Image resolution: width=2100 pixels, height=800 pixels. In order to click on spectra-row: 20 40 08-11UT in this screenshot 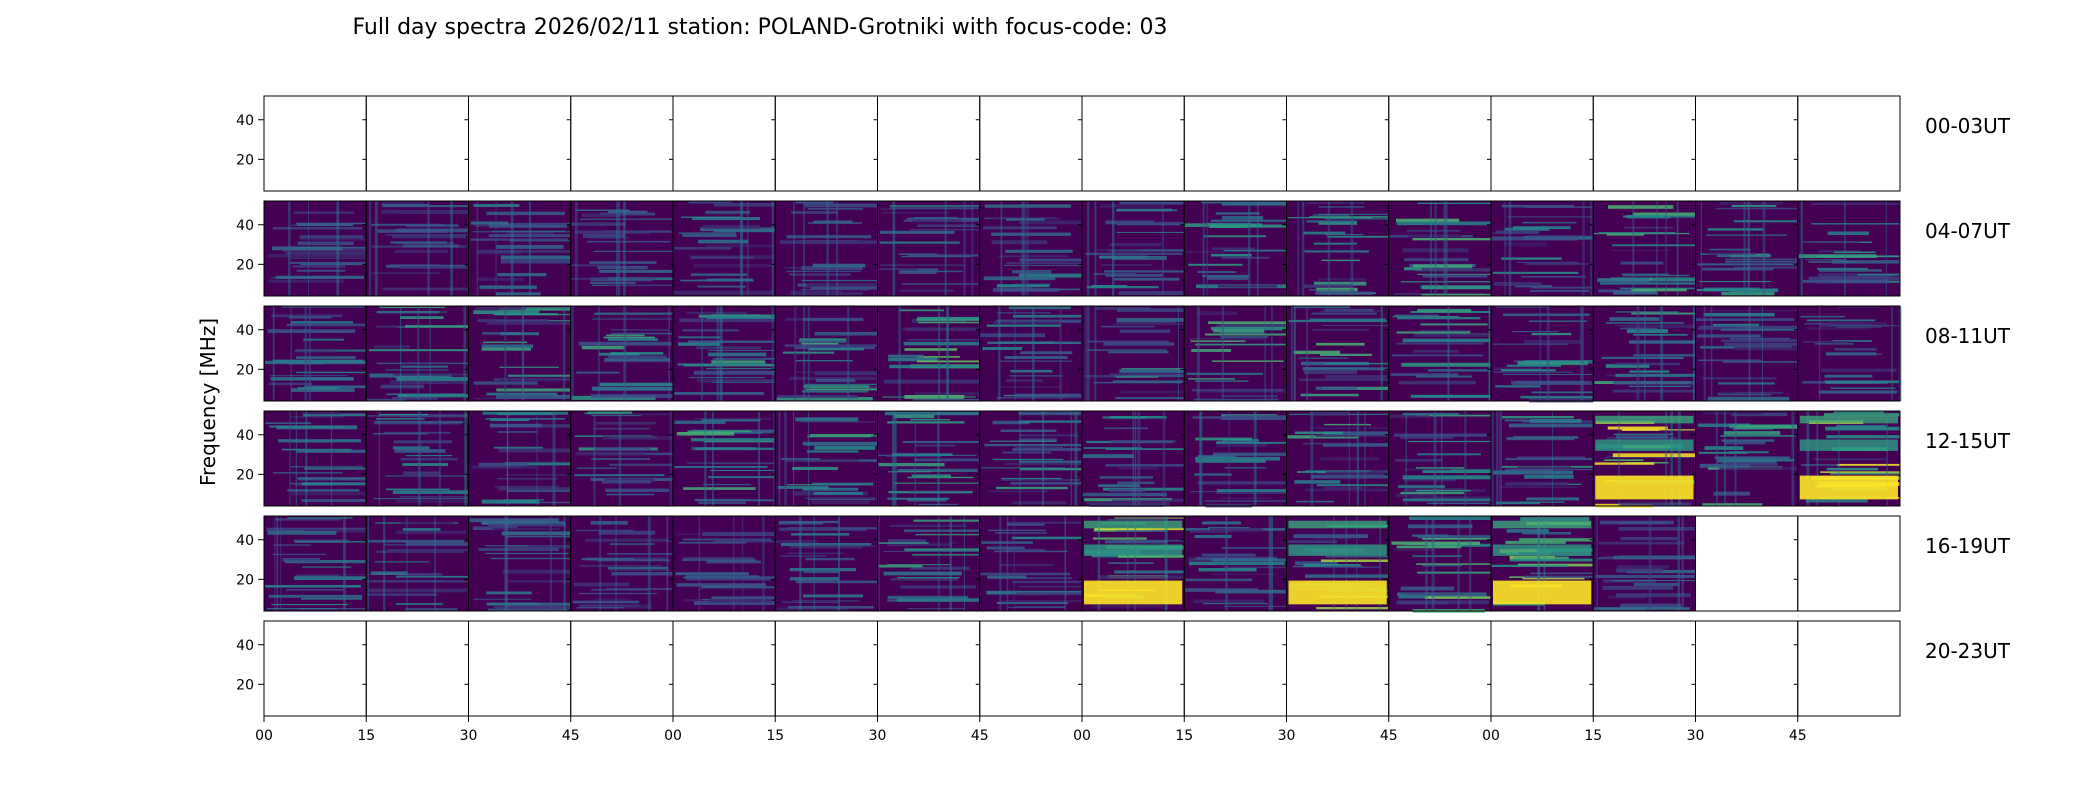, I will do `click(1123, 354)`.